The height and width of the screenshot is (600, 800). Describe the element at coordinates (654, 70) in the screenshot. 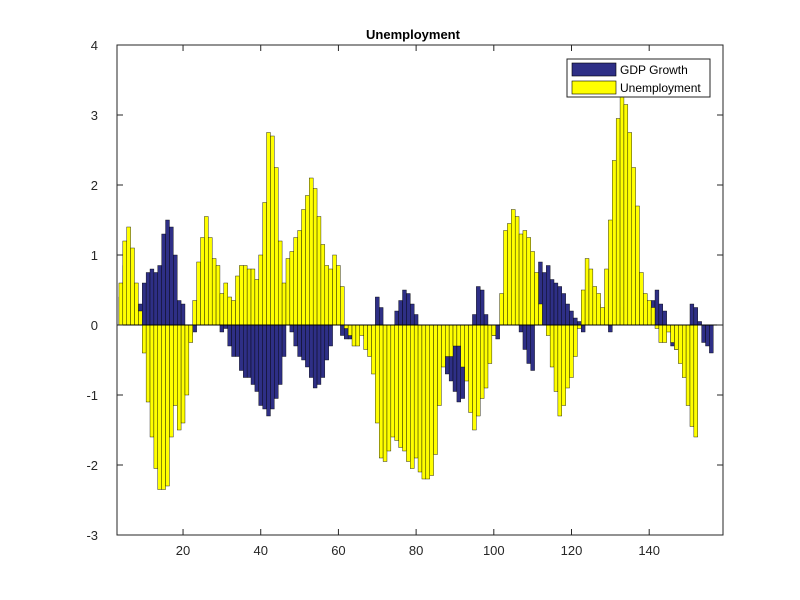

I see `legend-label-gdp-growth: GDP Growth` at that location.